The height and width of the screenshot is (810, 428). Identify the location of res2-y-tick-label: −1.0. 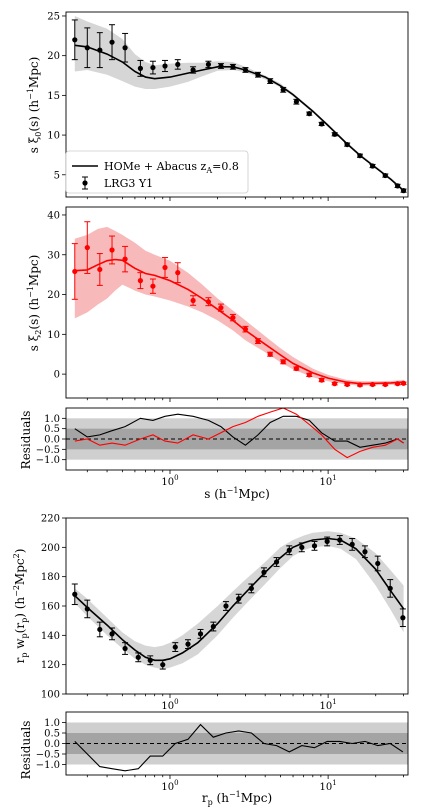
(48, 765).